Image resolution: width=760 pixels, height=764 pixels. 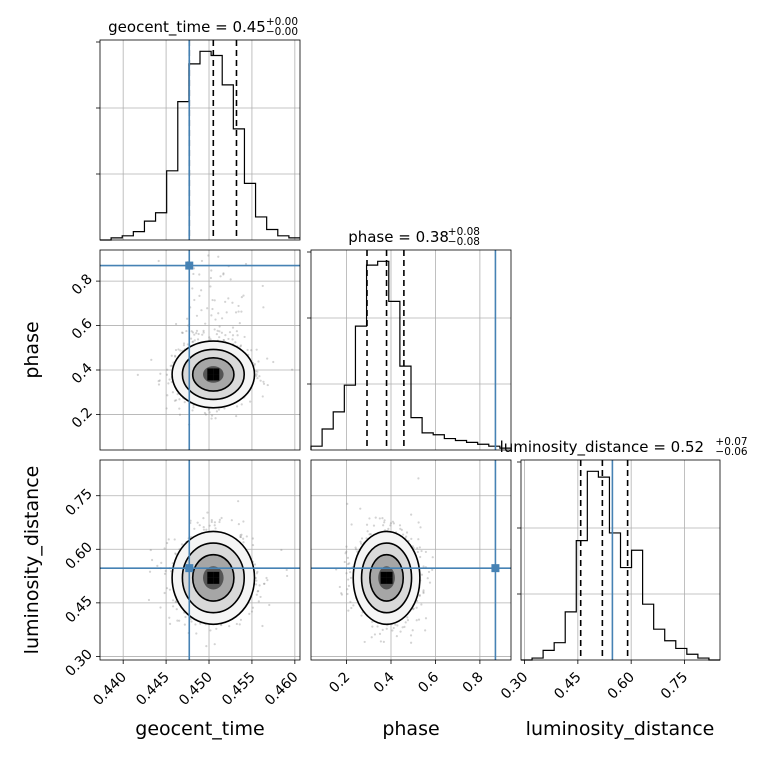 What do you see at coordinates (221, 27) in the screenshot?
I see `title-eq: =` at bounding box center [221, 27].